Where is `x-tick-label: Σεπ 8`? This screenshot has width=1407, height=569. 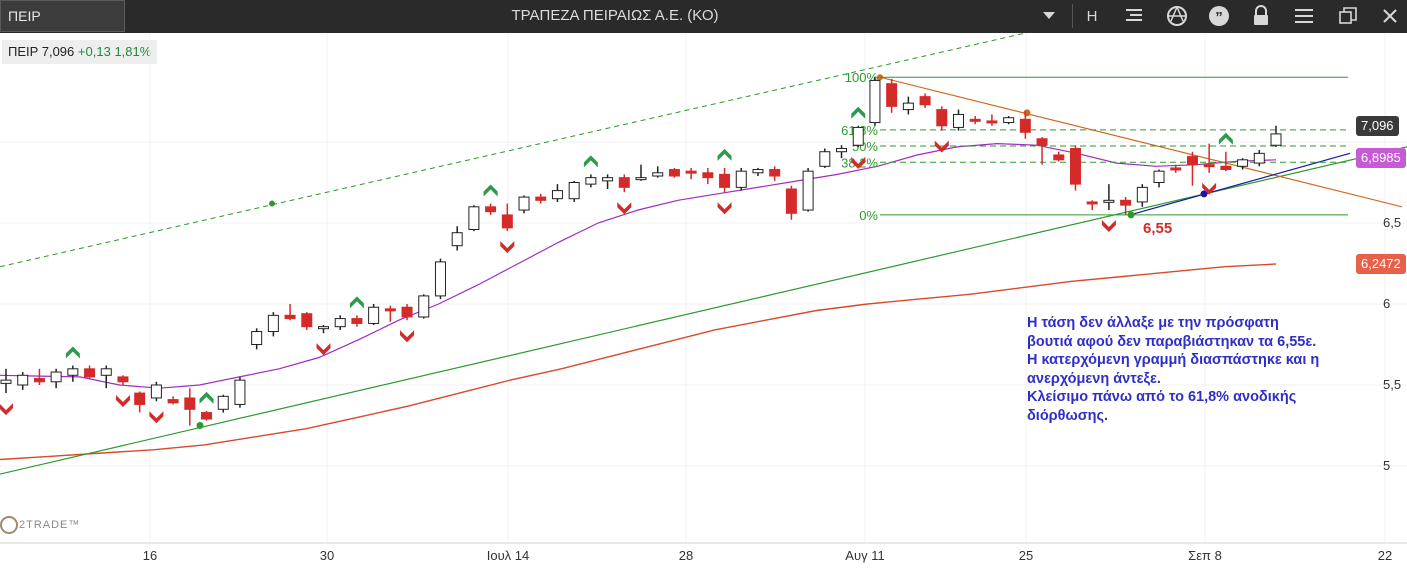 x-tick-label: Σεπ 8 is located at coordinates (1205, 555).